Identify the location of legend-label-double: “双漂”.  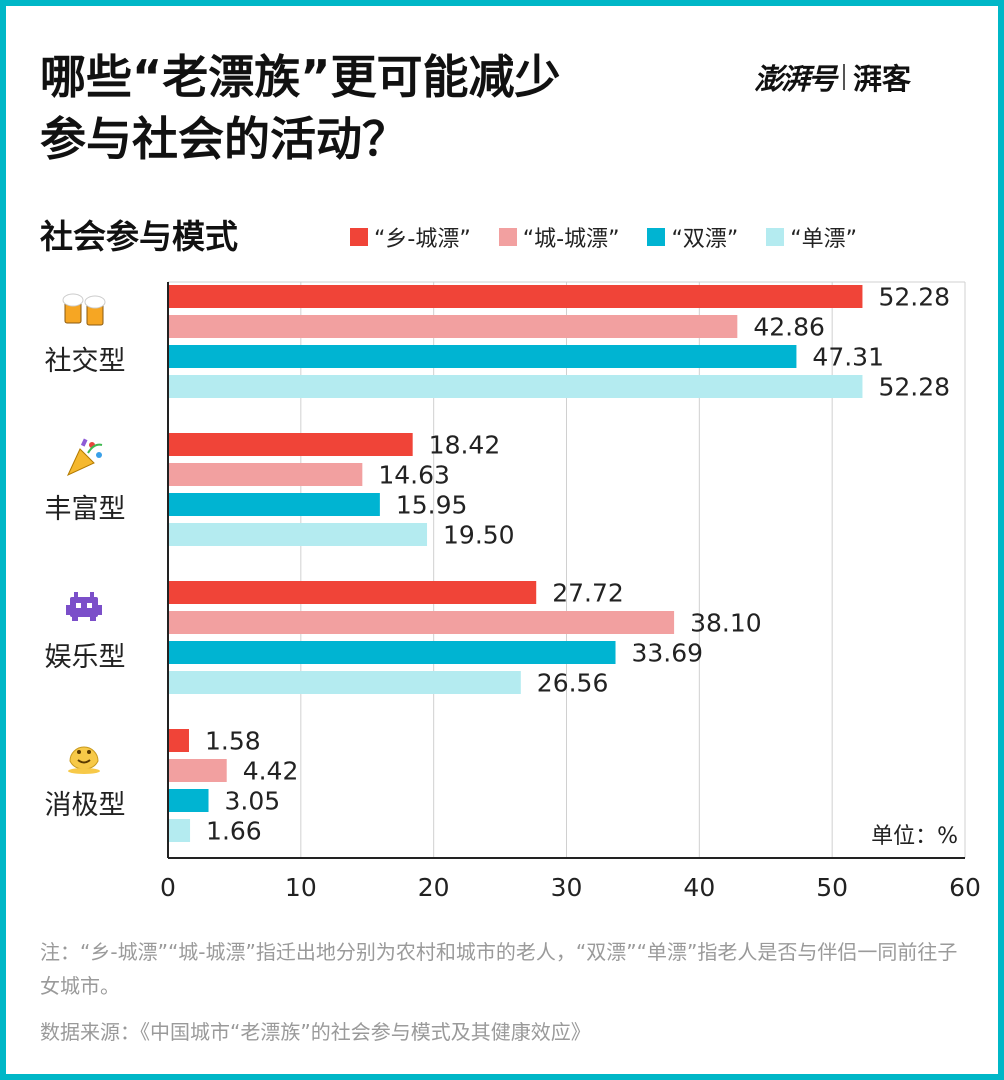
(705, 239).